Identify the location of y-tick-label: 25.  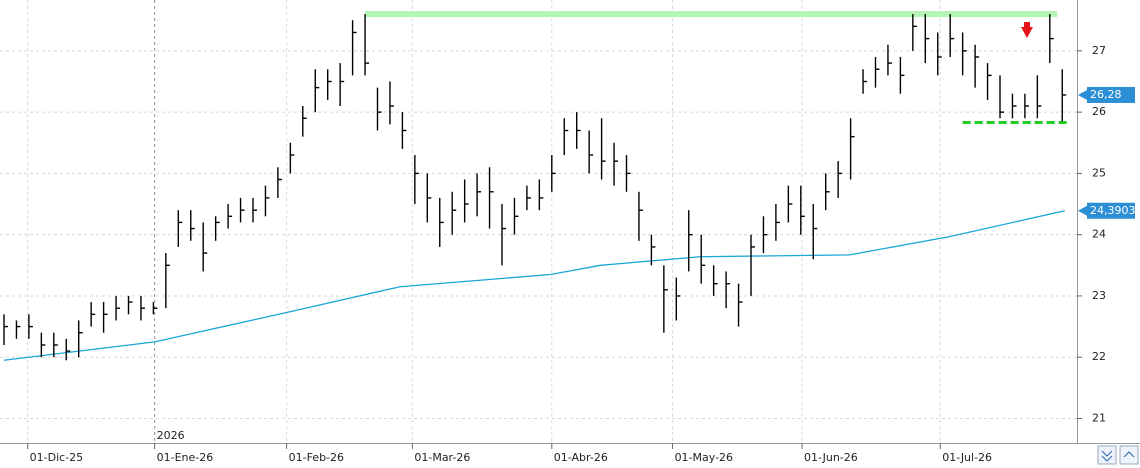
(1099, 172).